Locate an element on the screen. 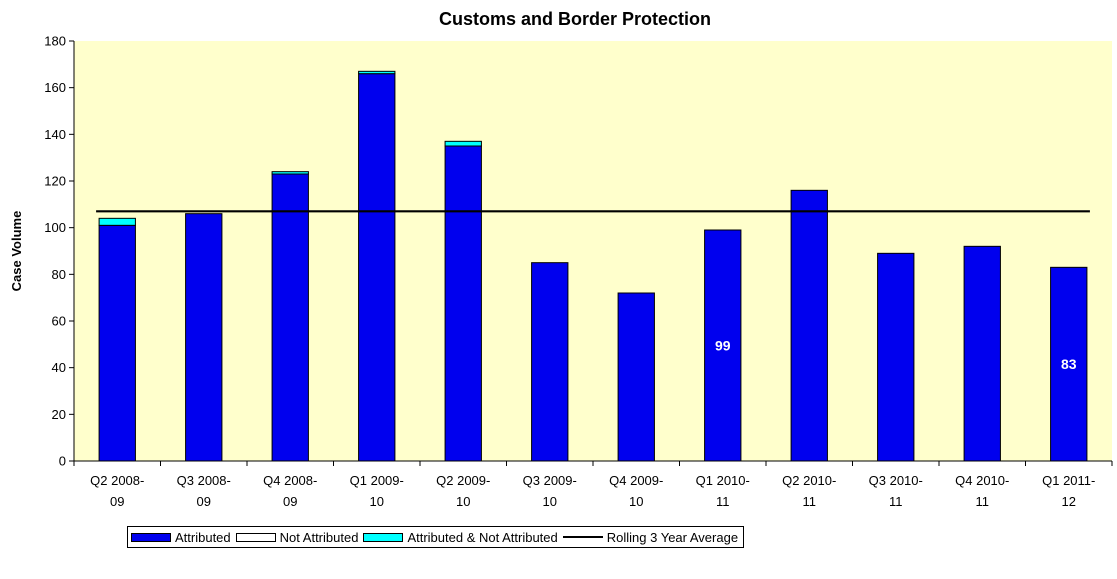 The width and height of the screenshot is (1117, 579). y-axis: 0 20 40 60 80 100 120 140 160 180 is located at coordinates (59, 251).